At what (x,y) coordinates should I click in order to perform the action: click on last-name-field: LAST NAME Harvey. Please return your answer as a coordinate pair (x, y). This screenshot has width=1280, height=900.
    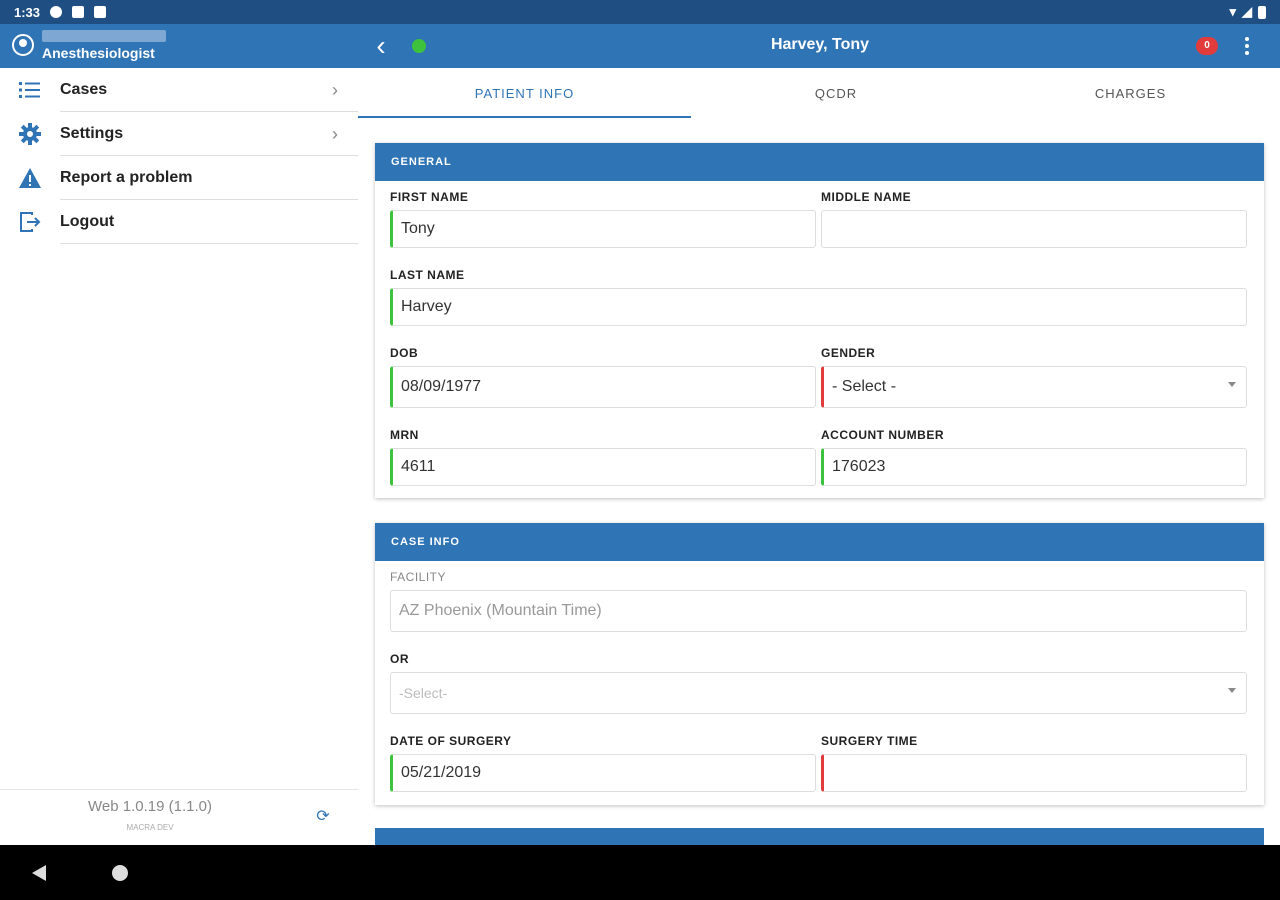
    Looking at the image, I should click on (818, 297).